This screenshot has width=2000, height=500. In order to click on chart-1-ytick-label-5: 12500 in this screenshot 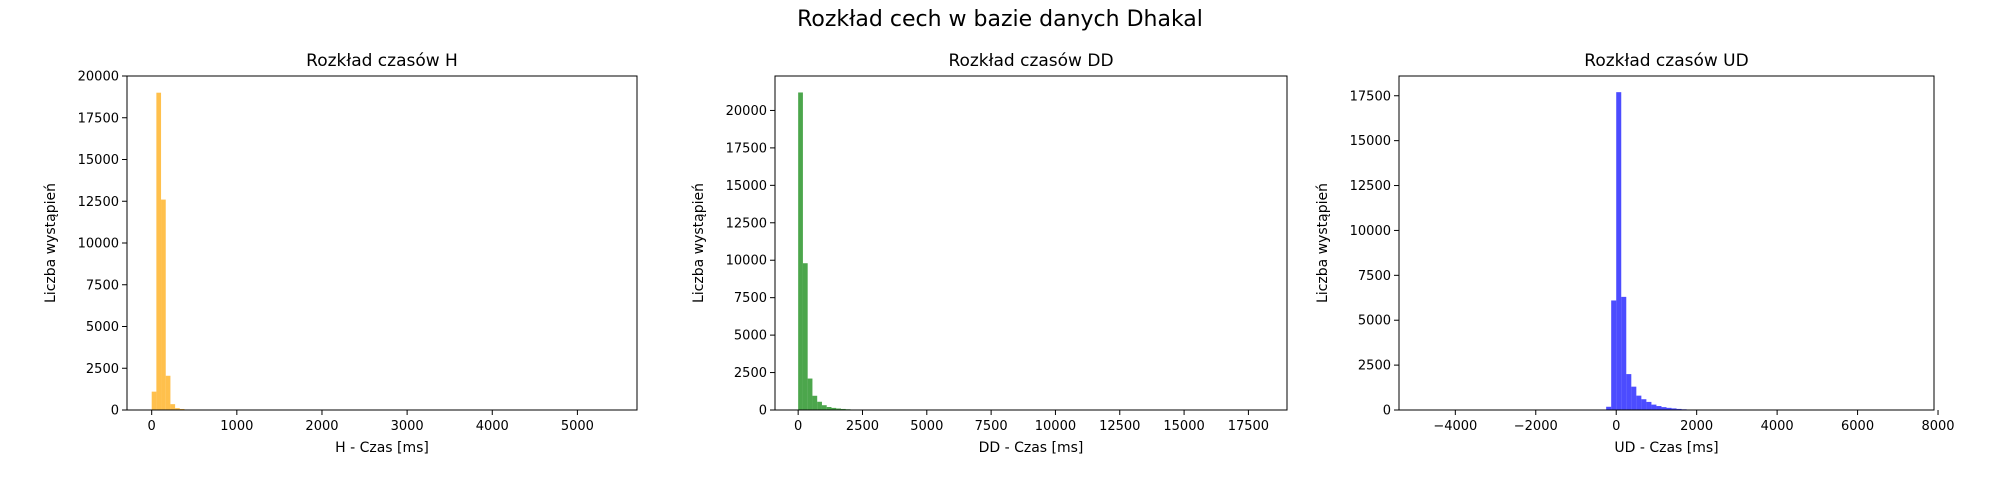, I will do `click(746, 223)`.